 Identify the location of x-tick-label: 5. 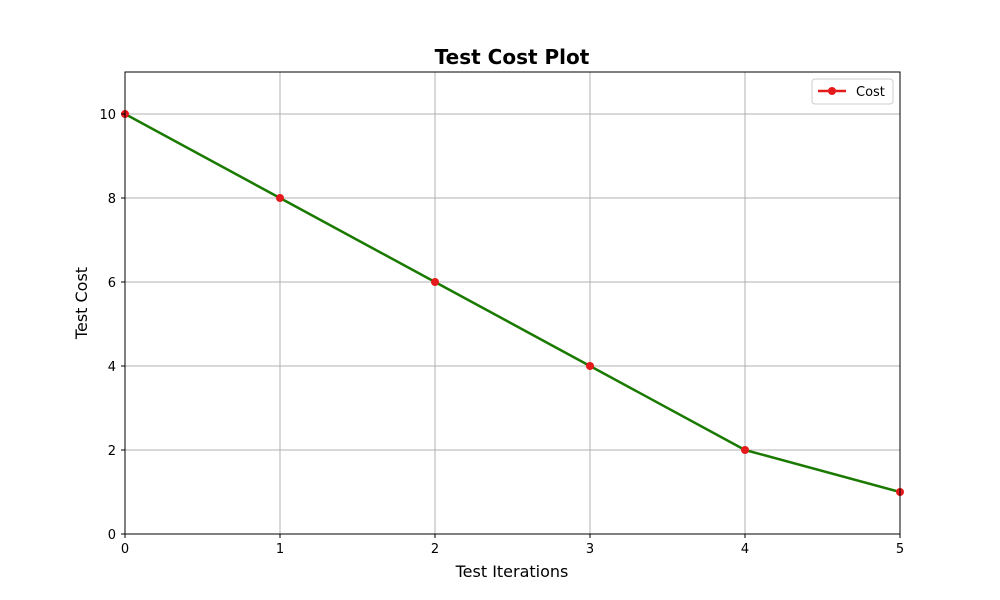
(900, 549).